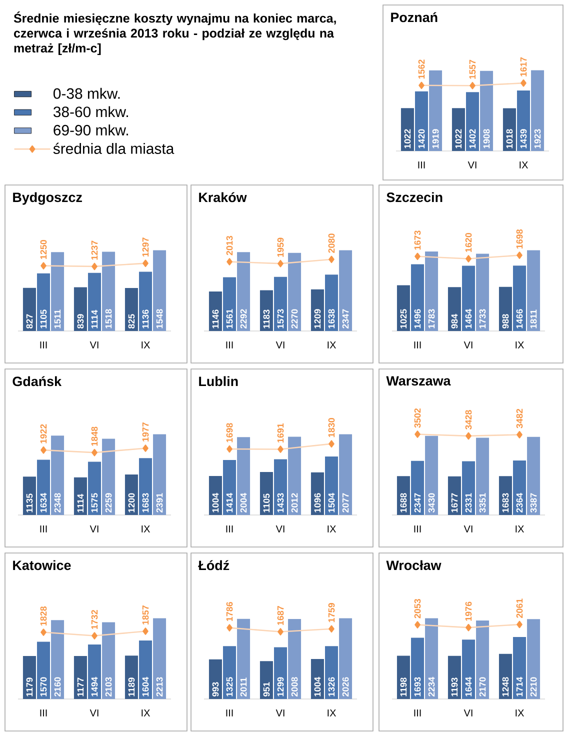 The image size is (568, 737). What do you see at coordinates (431, 686) in the screenshot?
I see `data-label: 2234` at bounding box center [431, 686].